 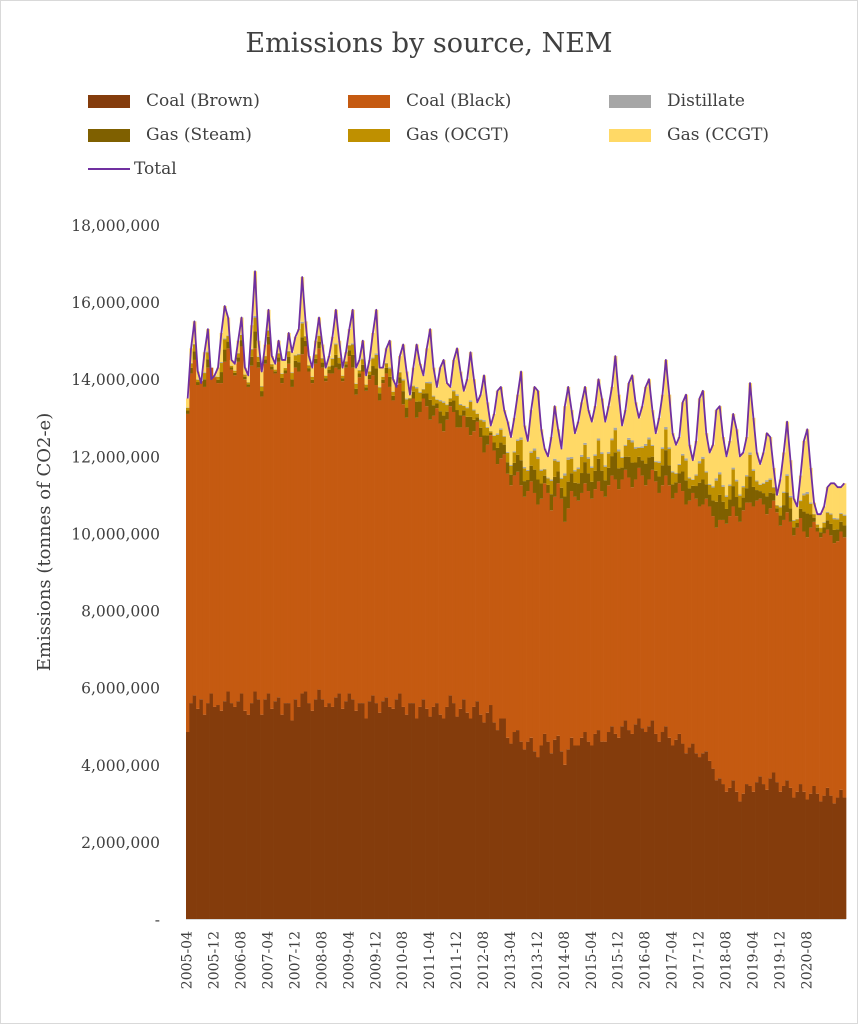 What do you see at coordinates (120, 689) in the screenshot?
I see `y-tick-label: 6,000,000` at bounding box center [120, 689].